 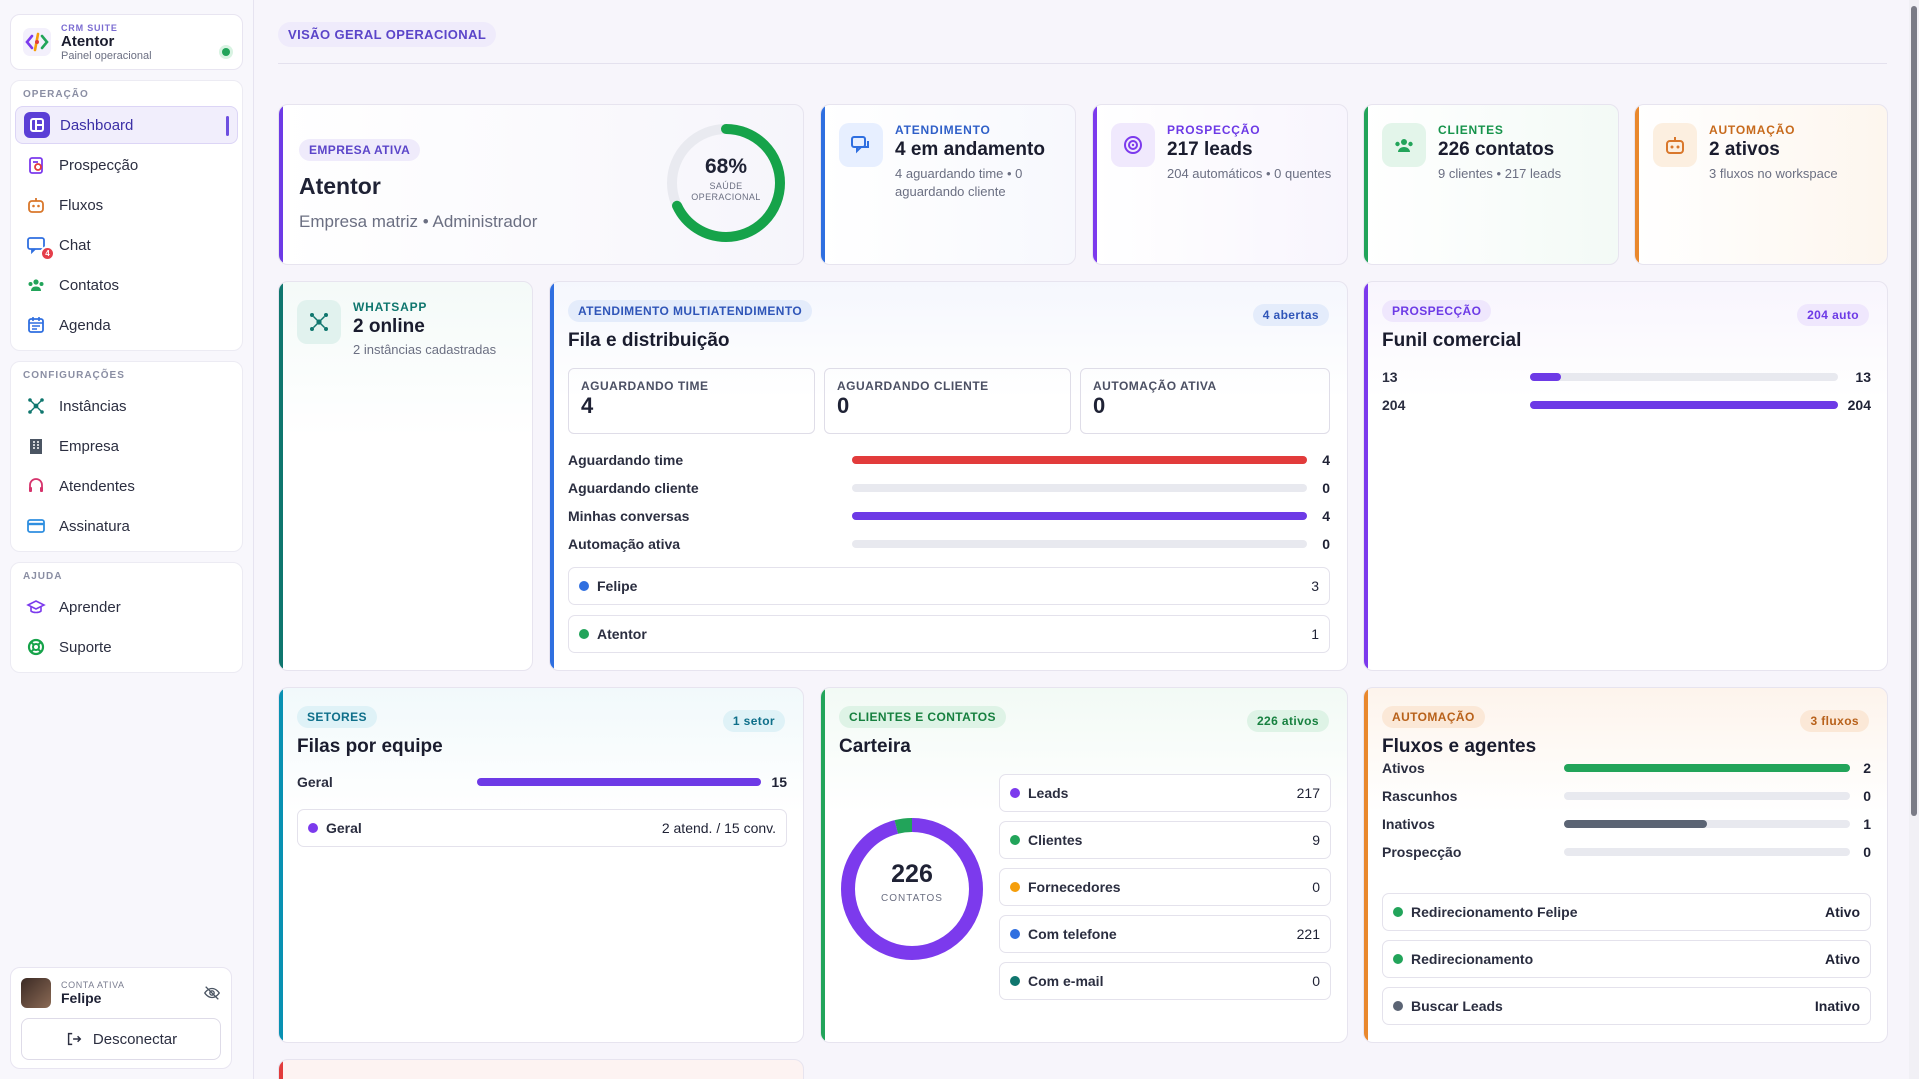 What do you see at coordinates (1066, 981) in the screenshot?
I see `portfolio-name: Com e-mail` at bounding box center [1066, 981].